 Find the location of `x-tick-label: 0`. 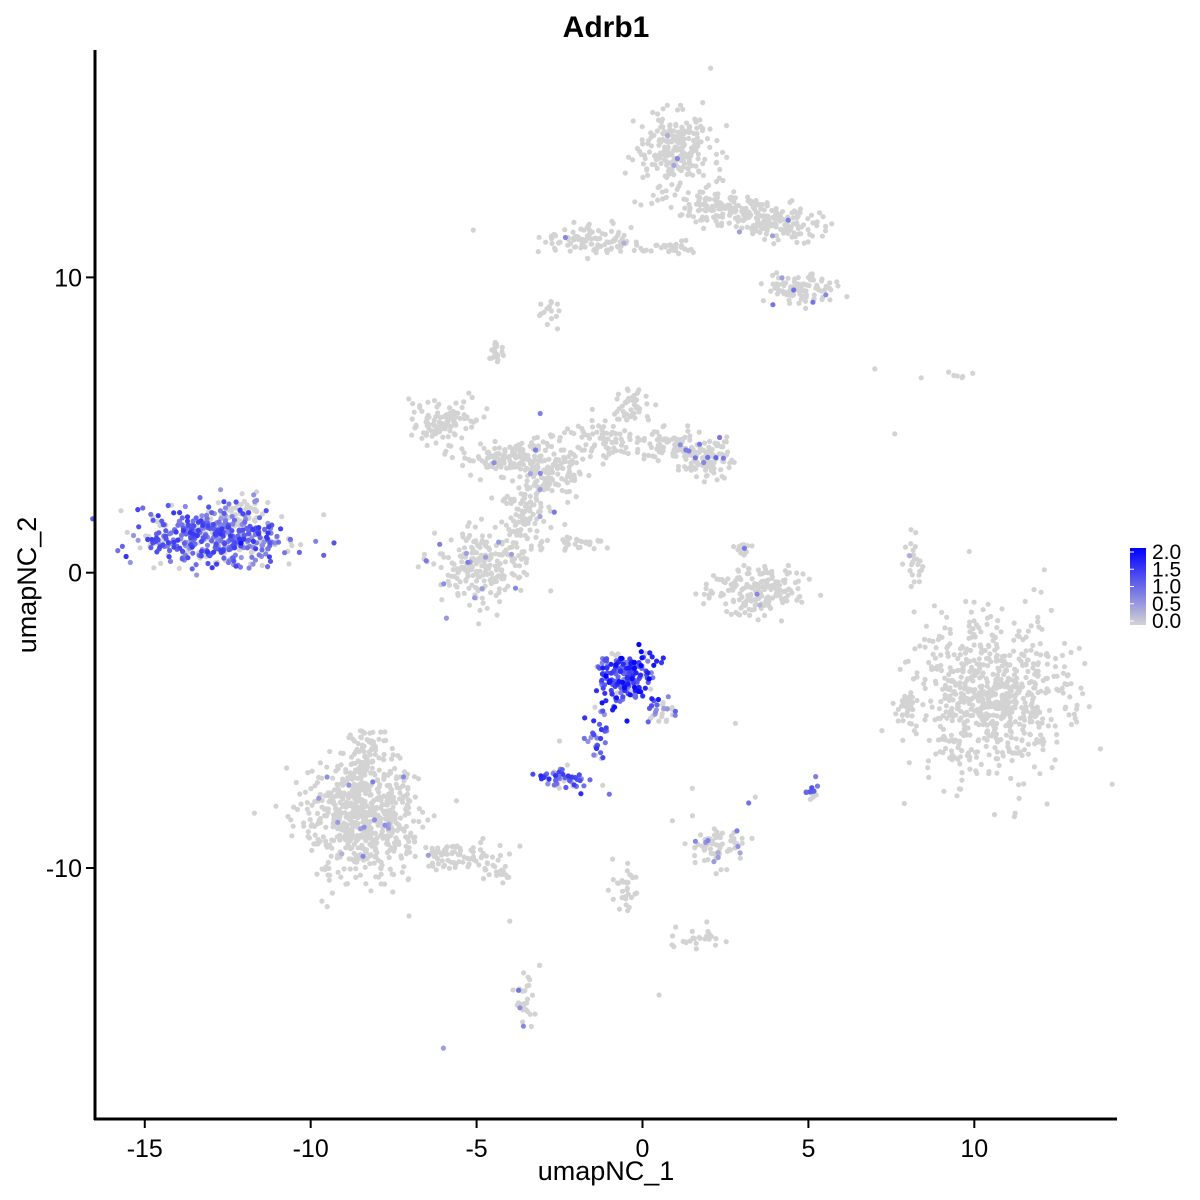

x-tick-label: 0 is located at coordinates (643, 1149).